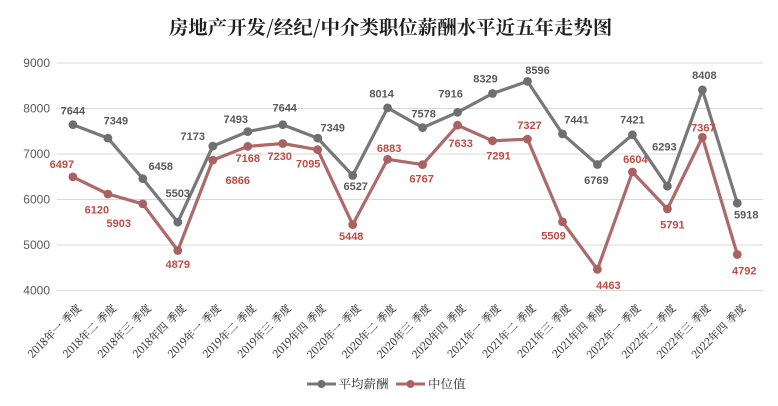  I want to click on svg-text: 5791, so click(672, 226).